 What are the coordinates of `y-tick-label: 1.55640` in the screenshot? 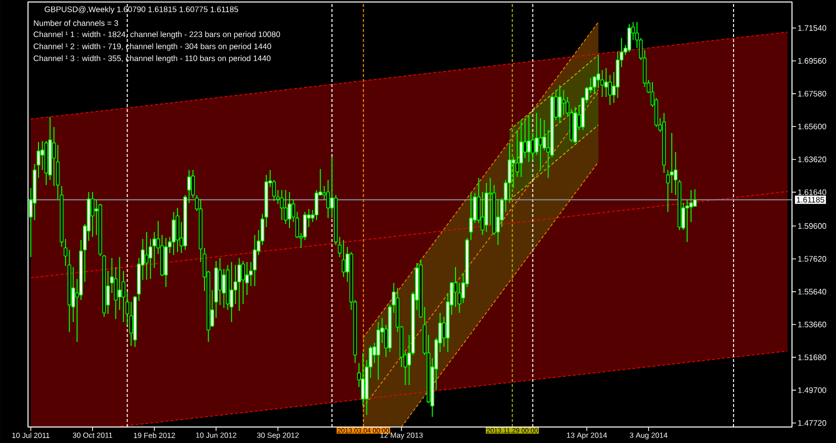 It's located at (812, 291).